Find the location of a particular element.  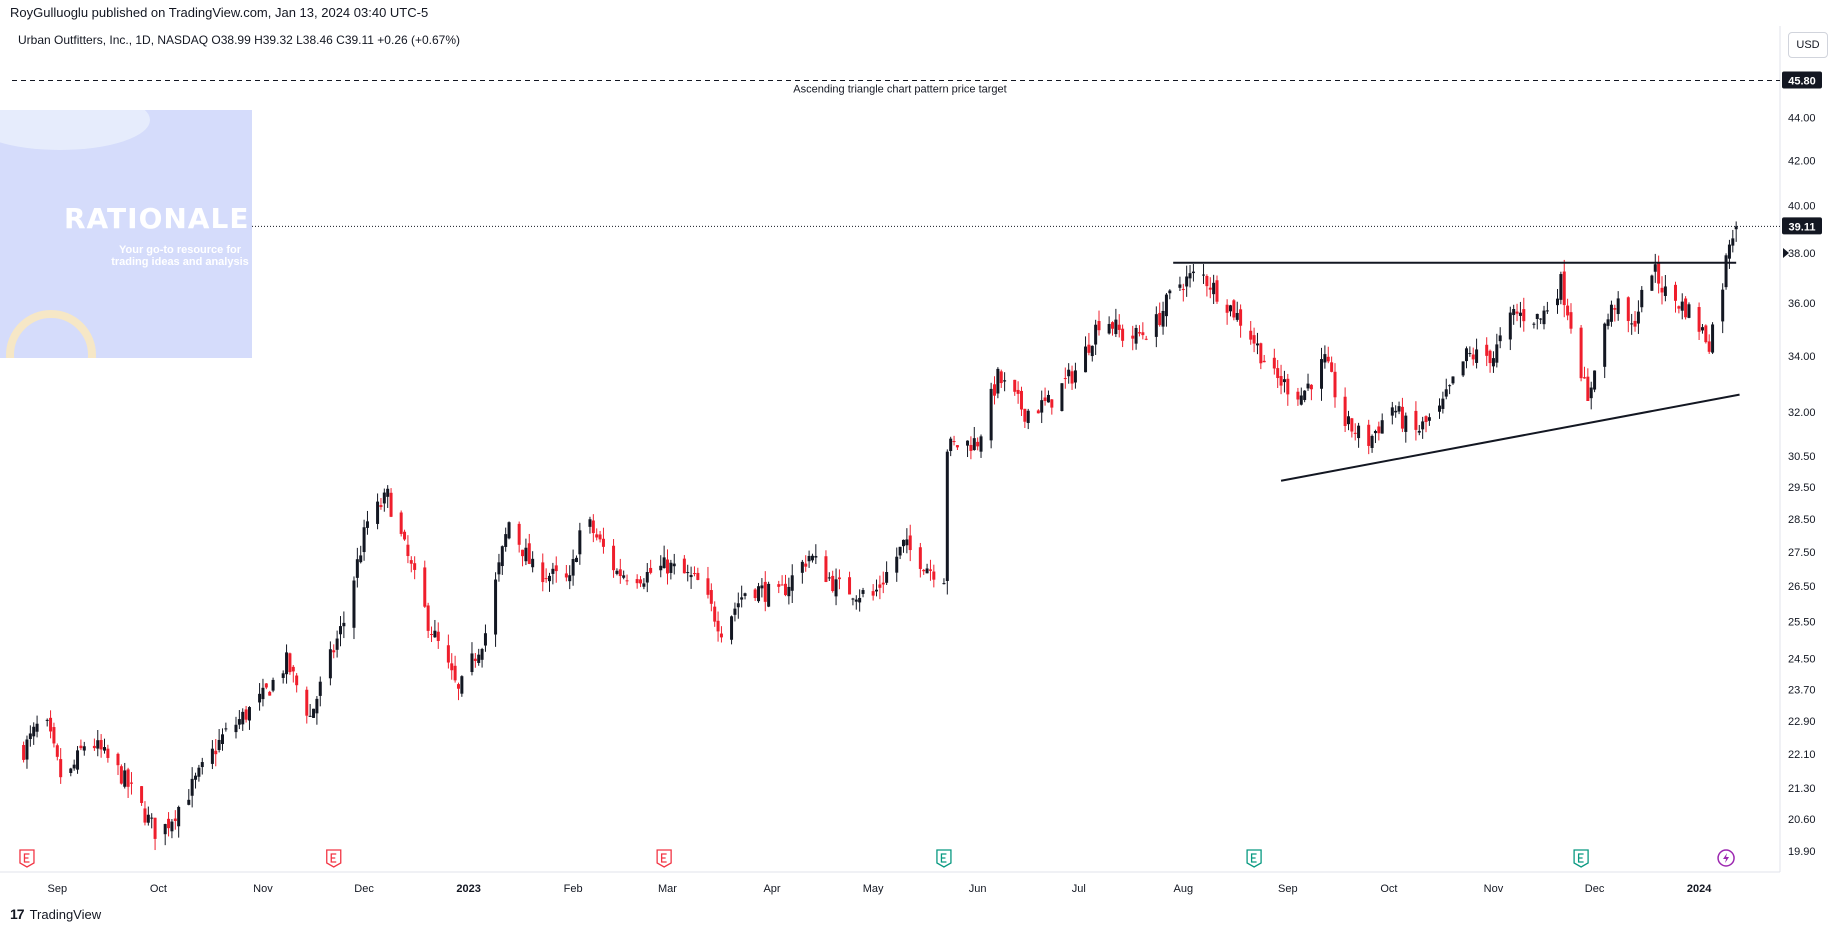

trendline-support is located at coordinates (1510, 437).